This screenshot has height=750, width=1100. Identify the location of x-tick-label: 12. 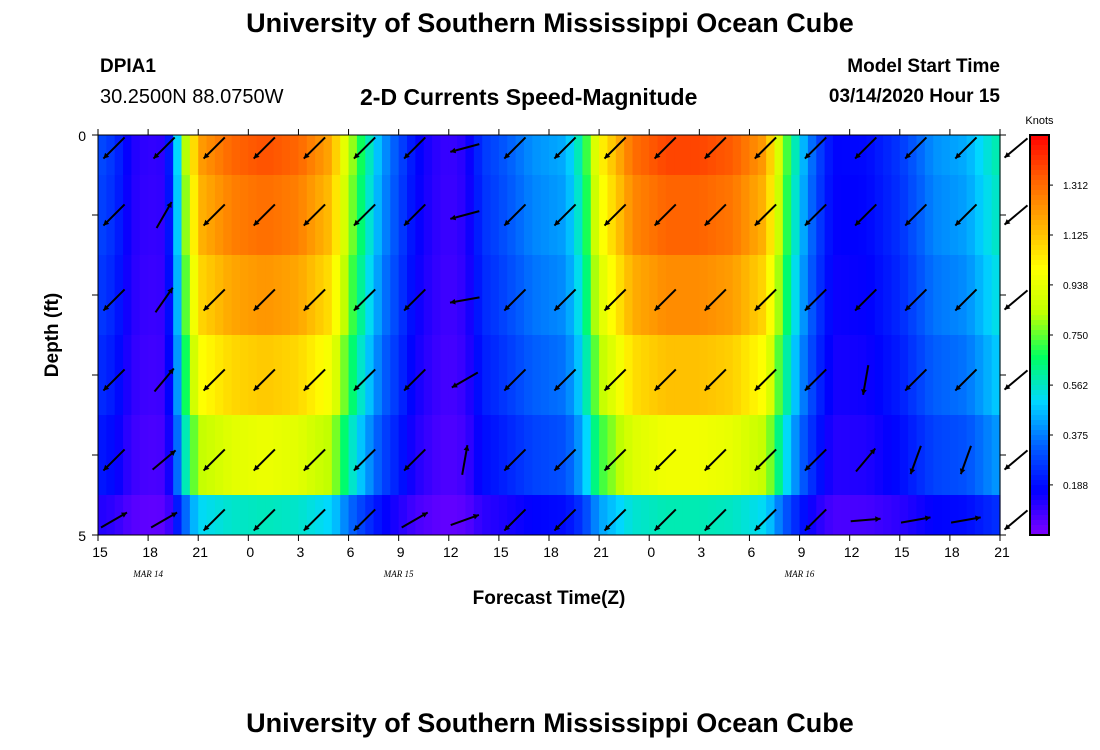
(852, 552).